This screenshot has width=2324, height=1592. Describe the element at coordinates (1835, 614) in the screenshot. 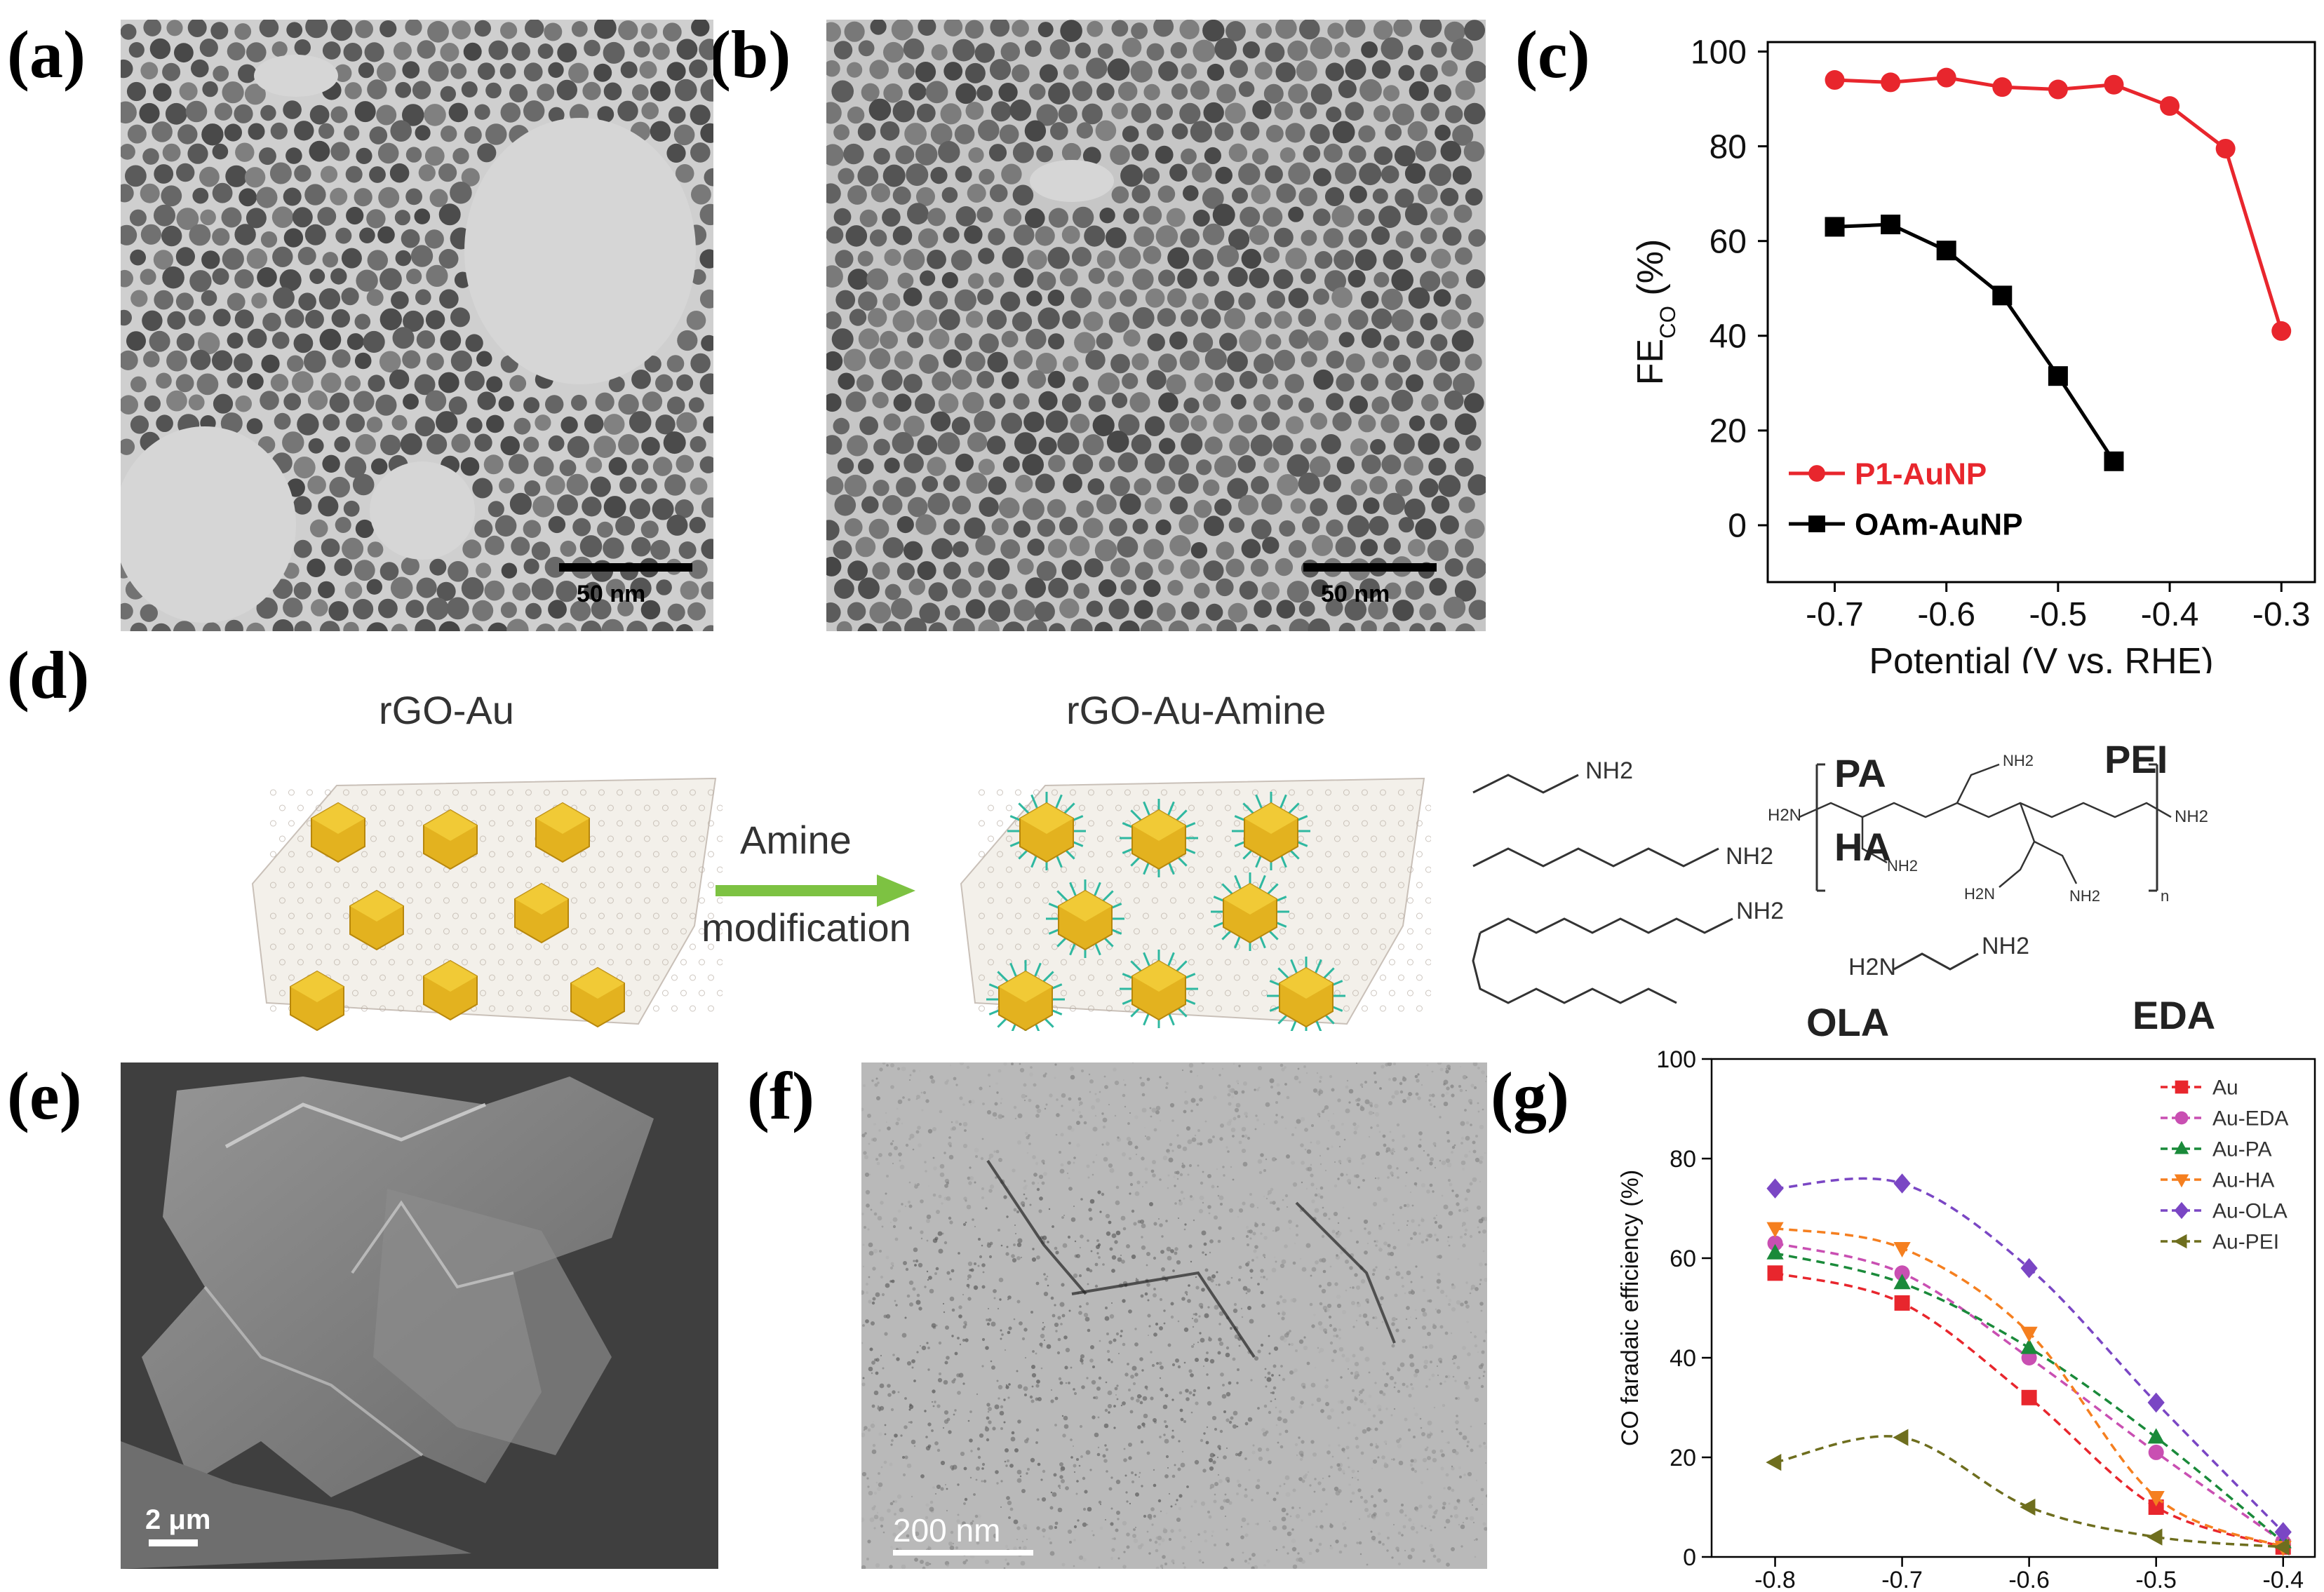

I see `x-tick-label: -0.7` at that location.